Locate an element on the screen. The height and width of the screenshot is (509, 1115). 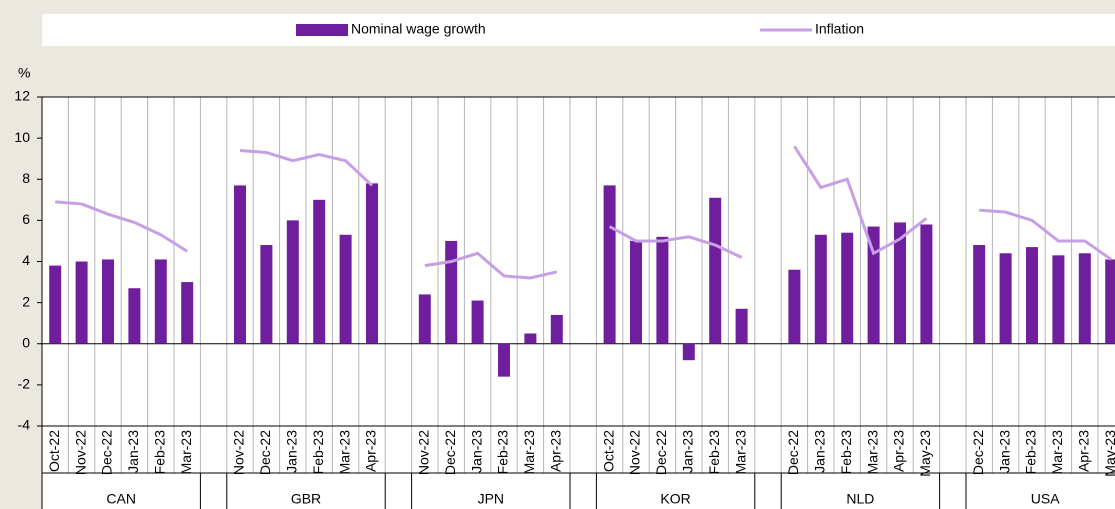
group-label: JPN is located at coordinates (491, 499).